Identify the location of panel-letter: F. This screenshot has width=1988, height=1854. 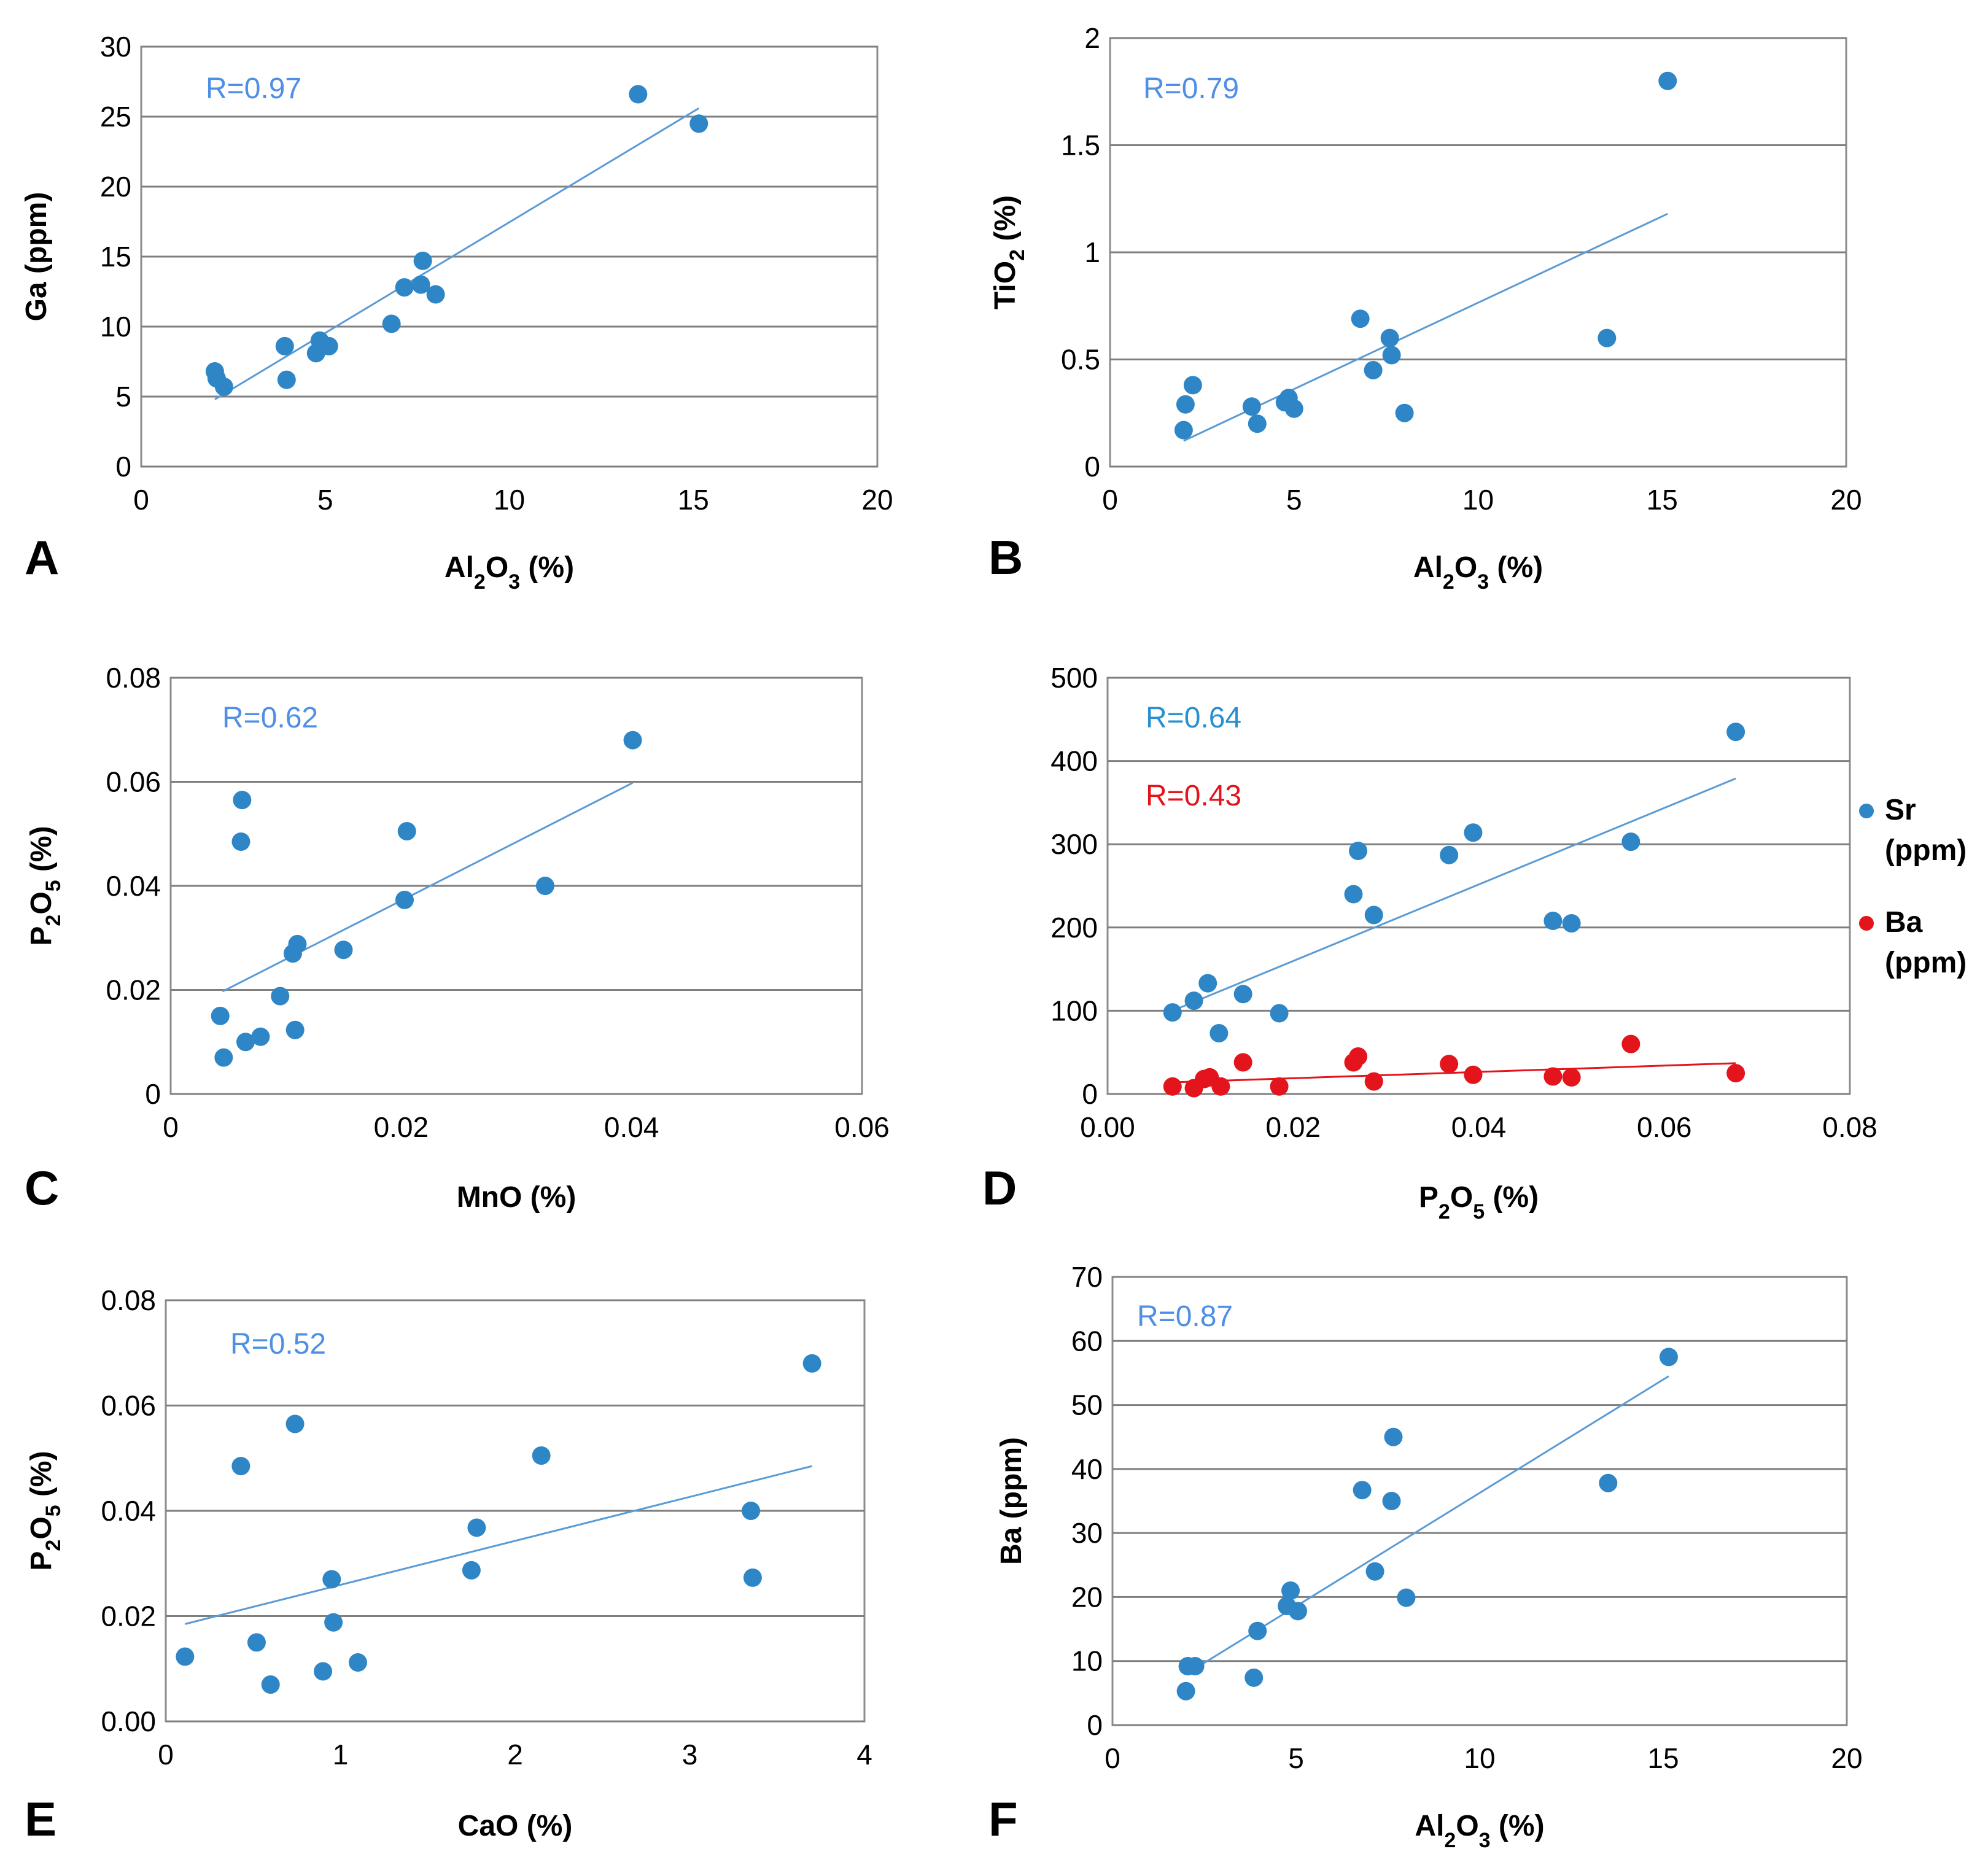
(1003, 1819).